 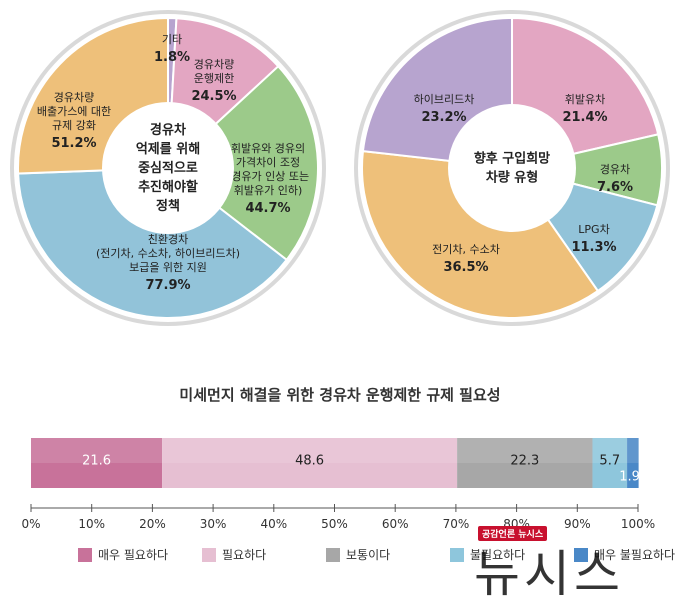 What do you see at coordinates (456, 524) in the screenshot?
I see `x-tick-label: 70%` at bounding box center [456, 524].